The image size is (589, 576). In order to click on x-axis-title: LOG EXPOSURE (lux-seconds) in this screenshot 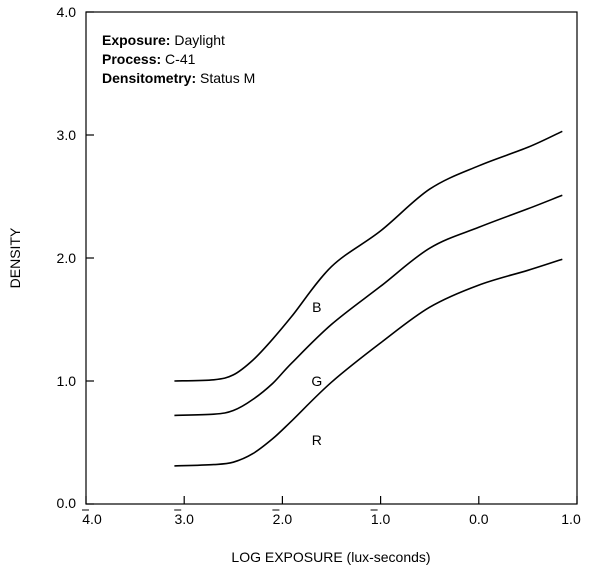, I will do `click(330, 557)`.